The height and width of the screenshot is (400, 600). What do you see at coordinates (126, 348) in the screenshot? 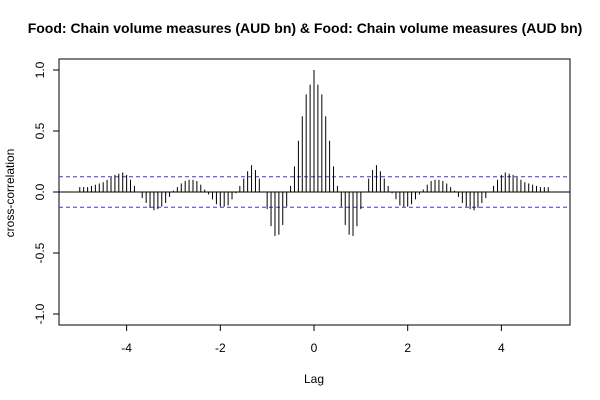
I see `x-tick-label: -4` at bounding box center [126, 348].